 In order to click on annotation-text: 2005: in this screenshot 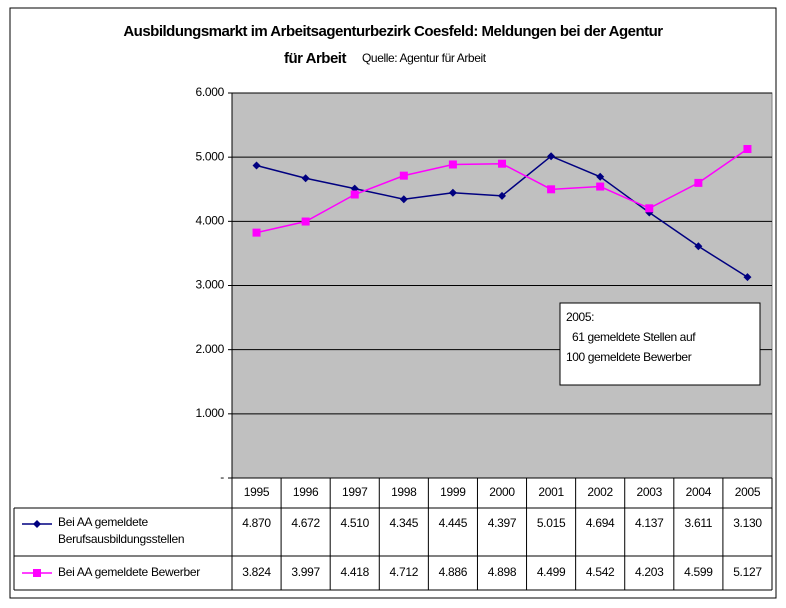, I will do `click(580, 317)`.